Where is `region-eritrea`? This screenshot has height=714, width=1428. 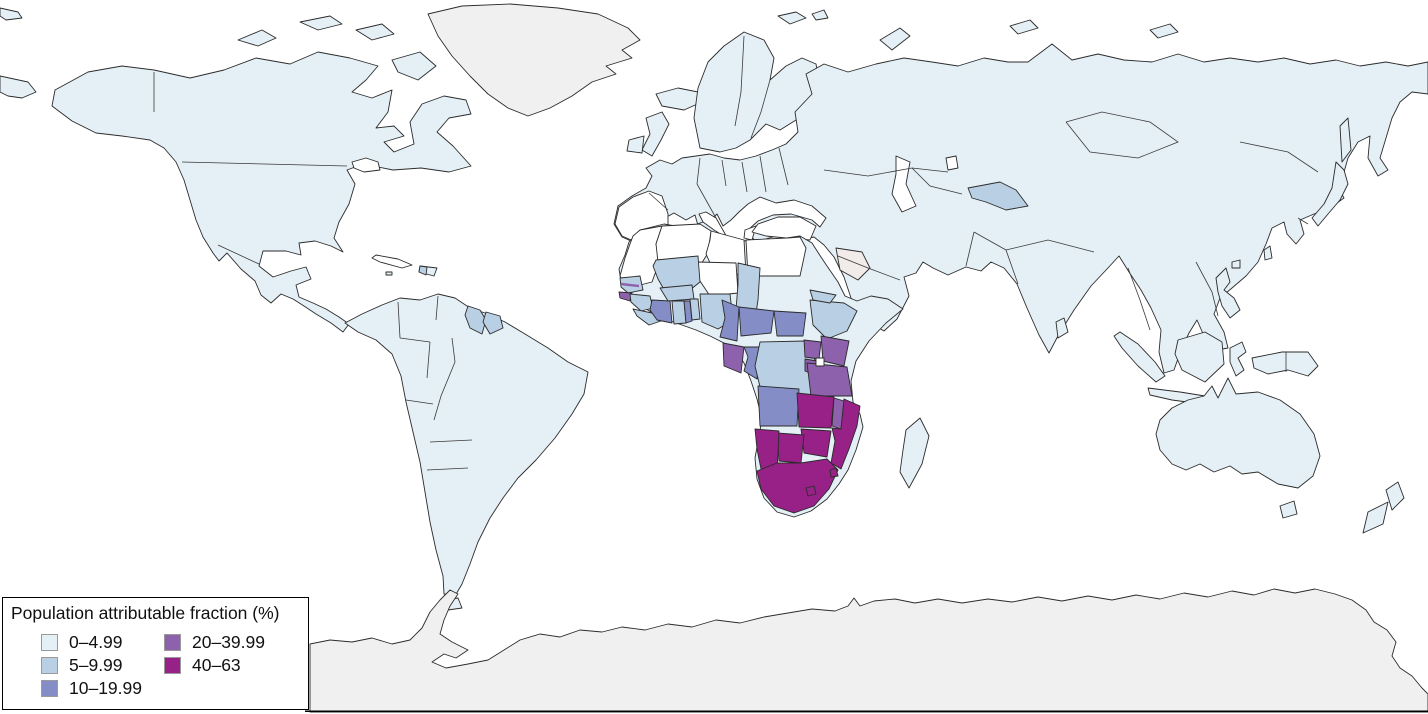
region-eritrea is located at coordinates (823, 296).